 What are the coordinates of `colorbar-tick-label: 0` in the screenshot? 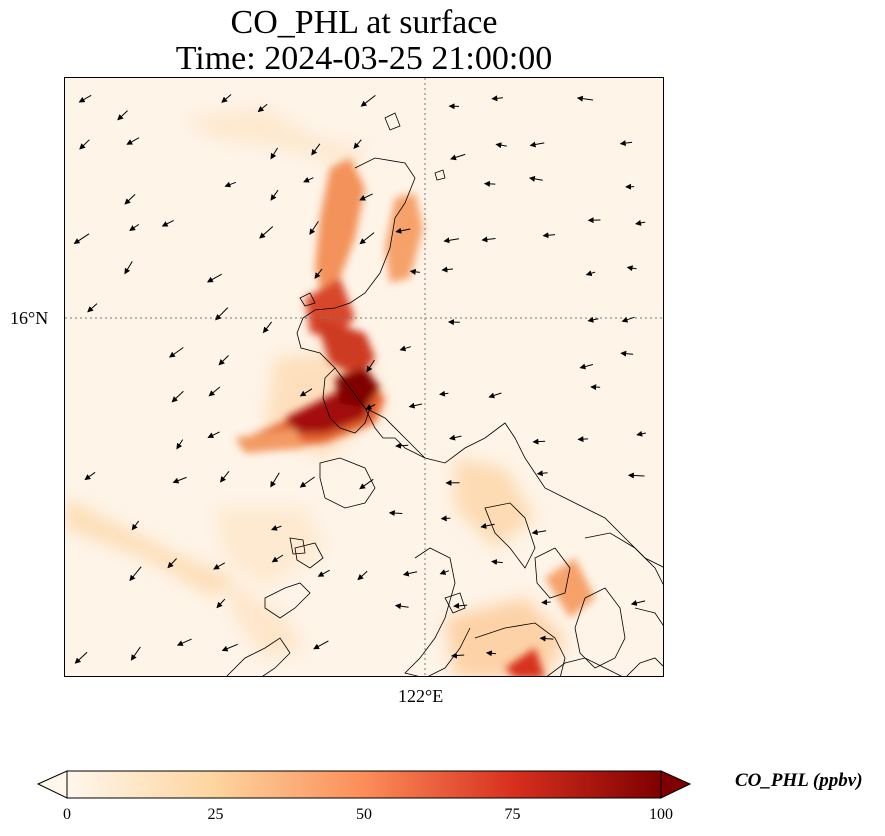 It's located at (67, 814).